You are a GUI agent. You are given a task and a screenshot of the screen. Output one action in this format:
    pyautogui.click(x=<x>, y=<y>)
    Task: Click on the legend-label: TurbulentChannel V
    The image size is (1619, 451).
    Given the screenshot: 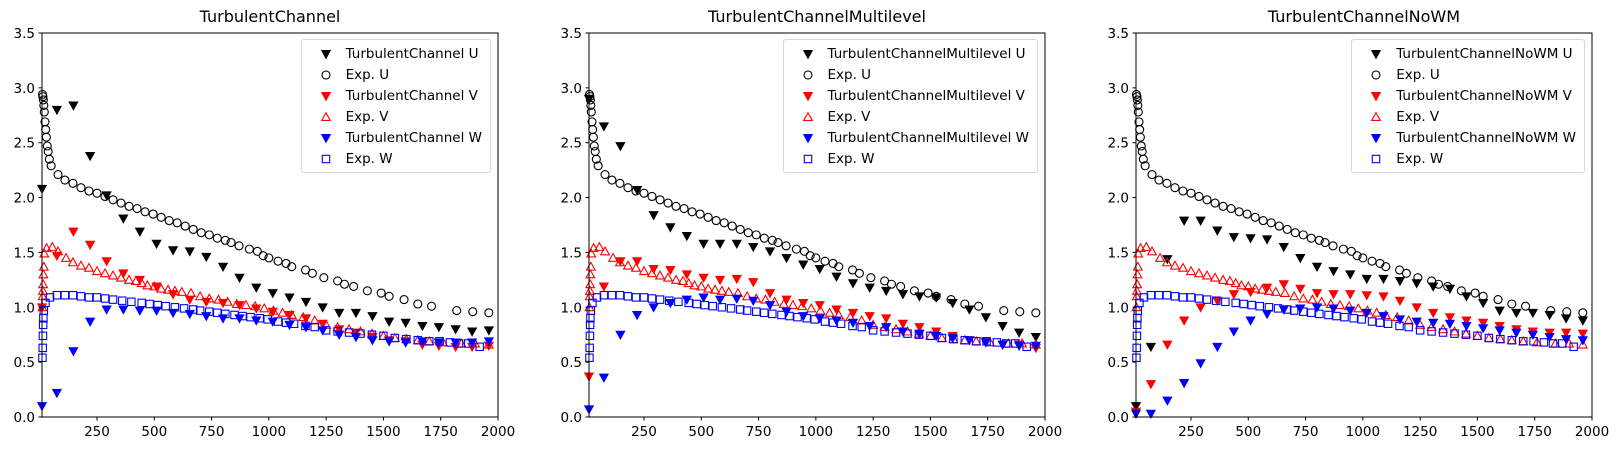 What is the action you would take?
    pyautogui.click(x=411, y=95)
    